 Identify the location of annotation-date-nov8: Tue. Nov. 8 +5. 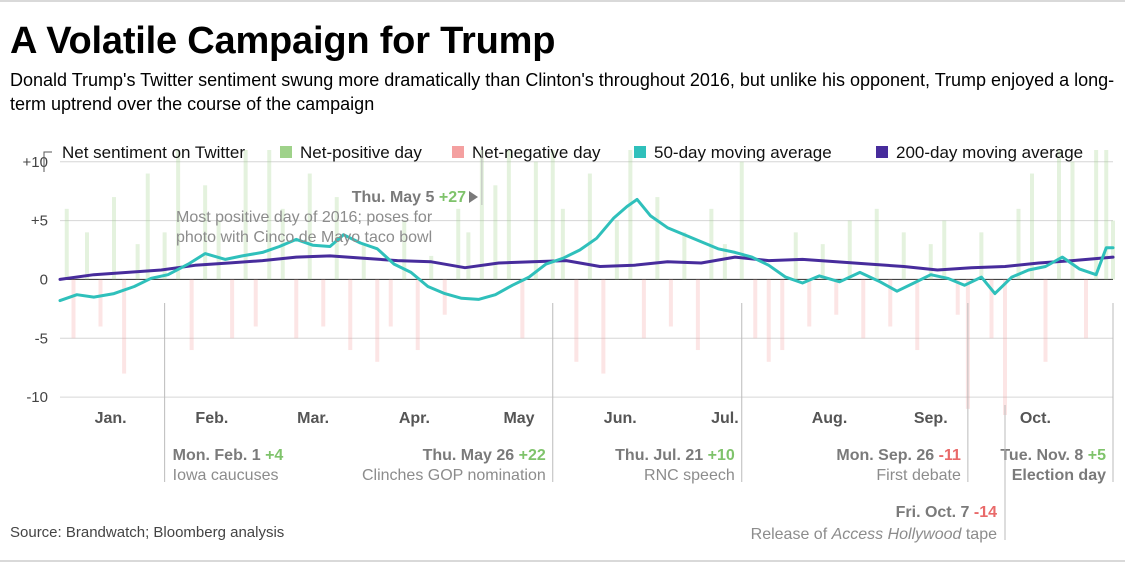
(1053, 455).